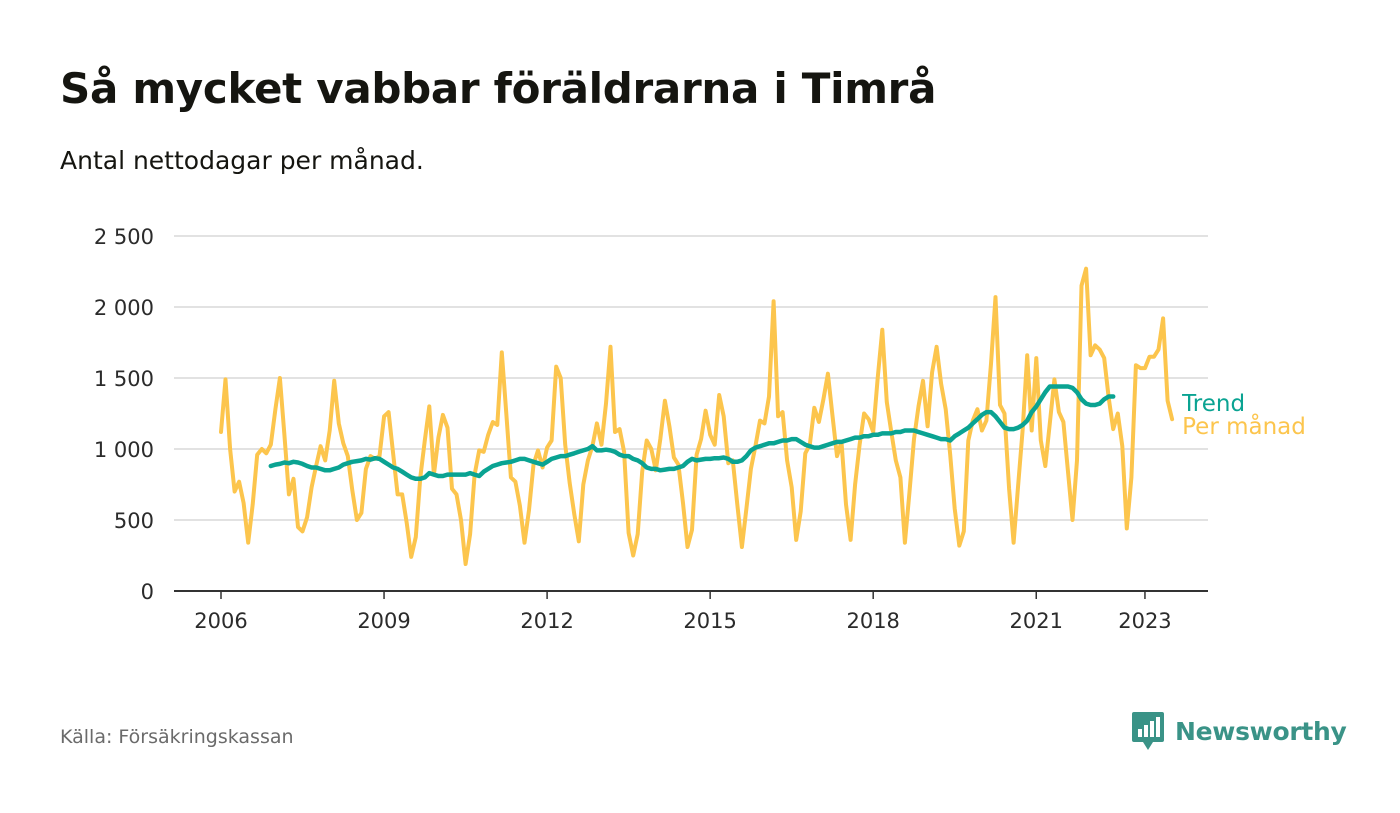  I want to click on y-tick-label: 1 000, so click(124, 450).